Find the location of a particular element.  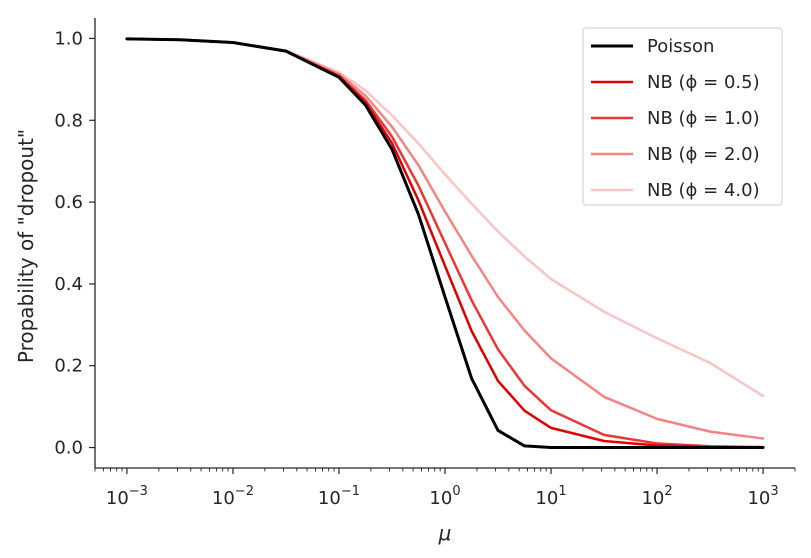

x-tick-label-2: 10⁻¹ is located at coordinates (339, 496).